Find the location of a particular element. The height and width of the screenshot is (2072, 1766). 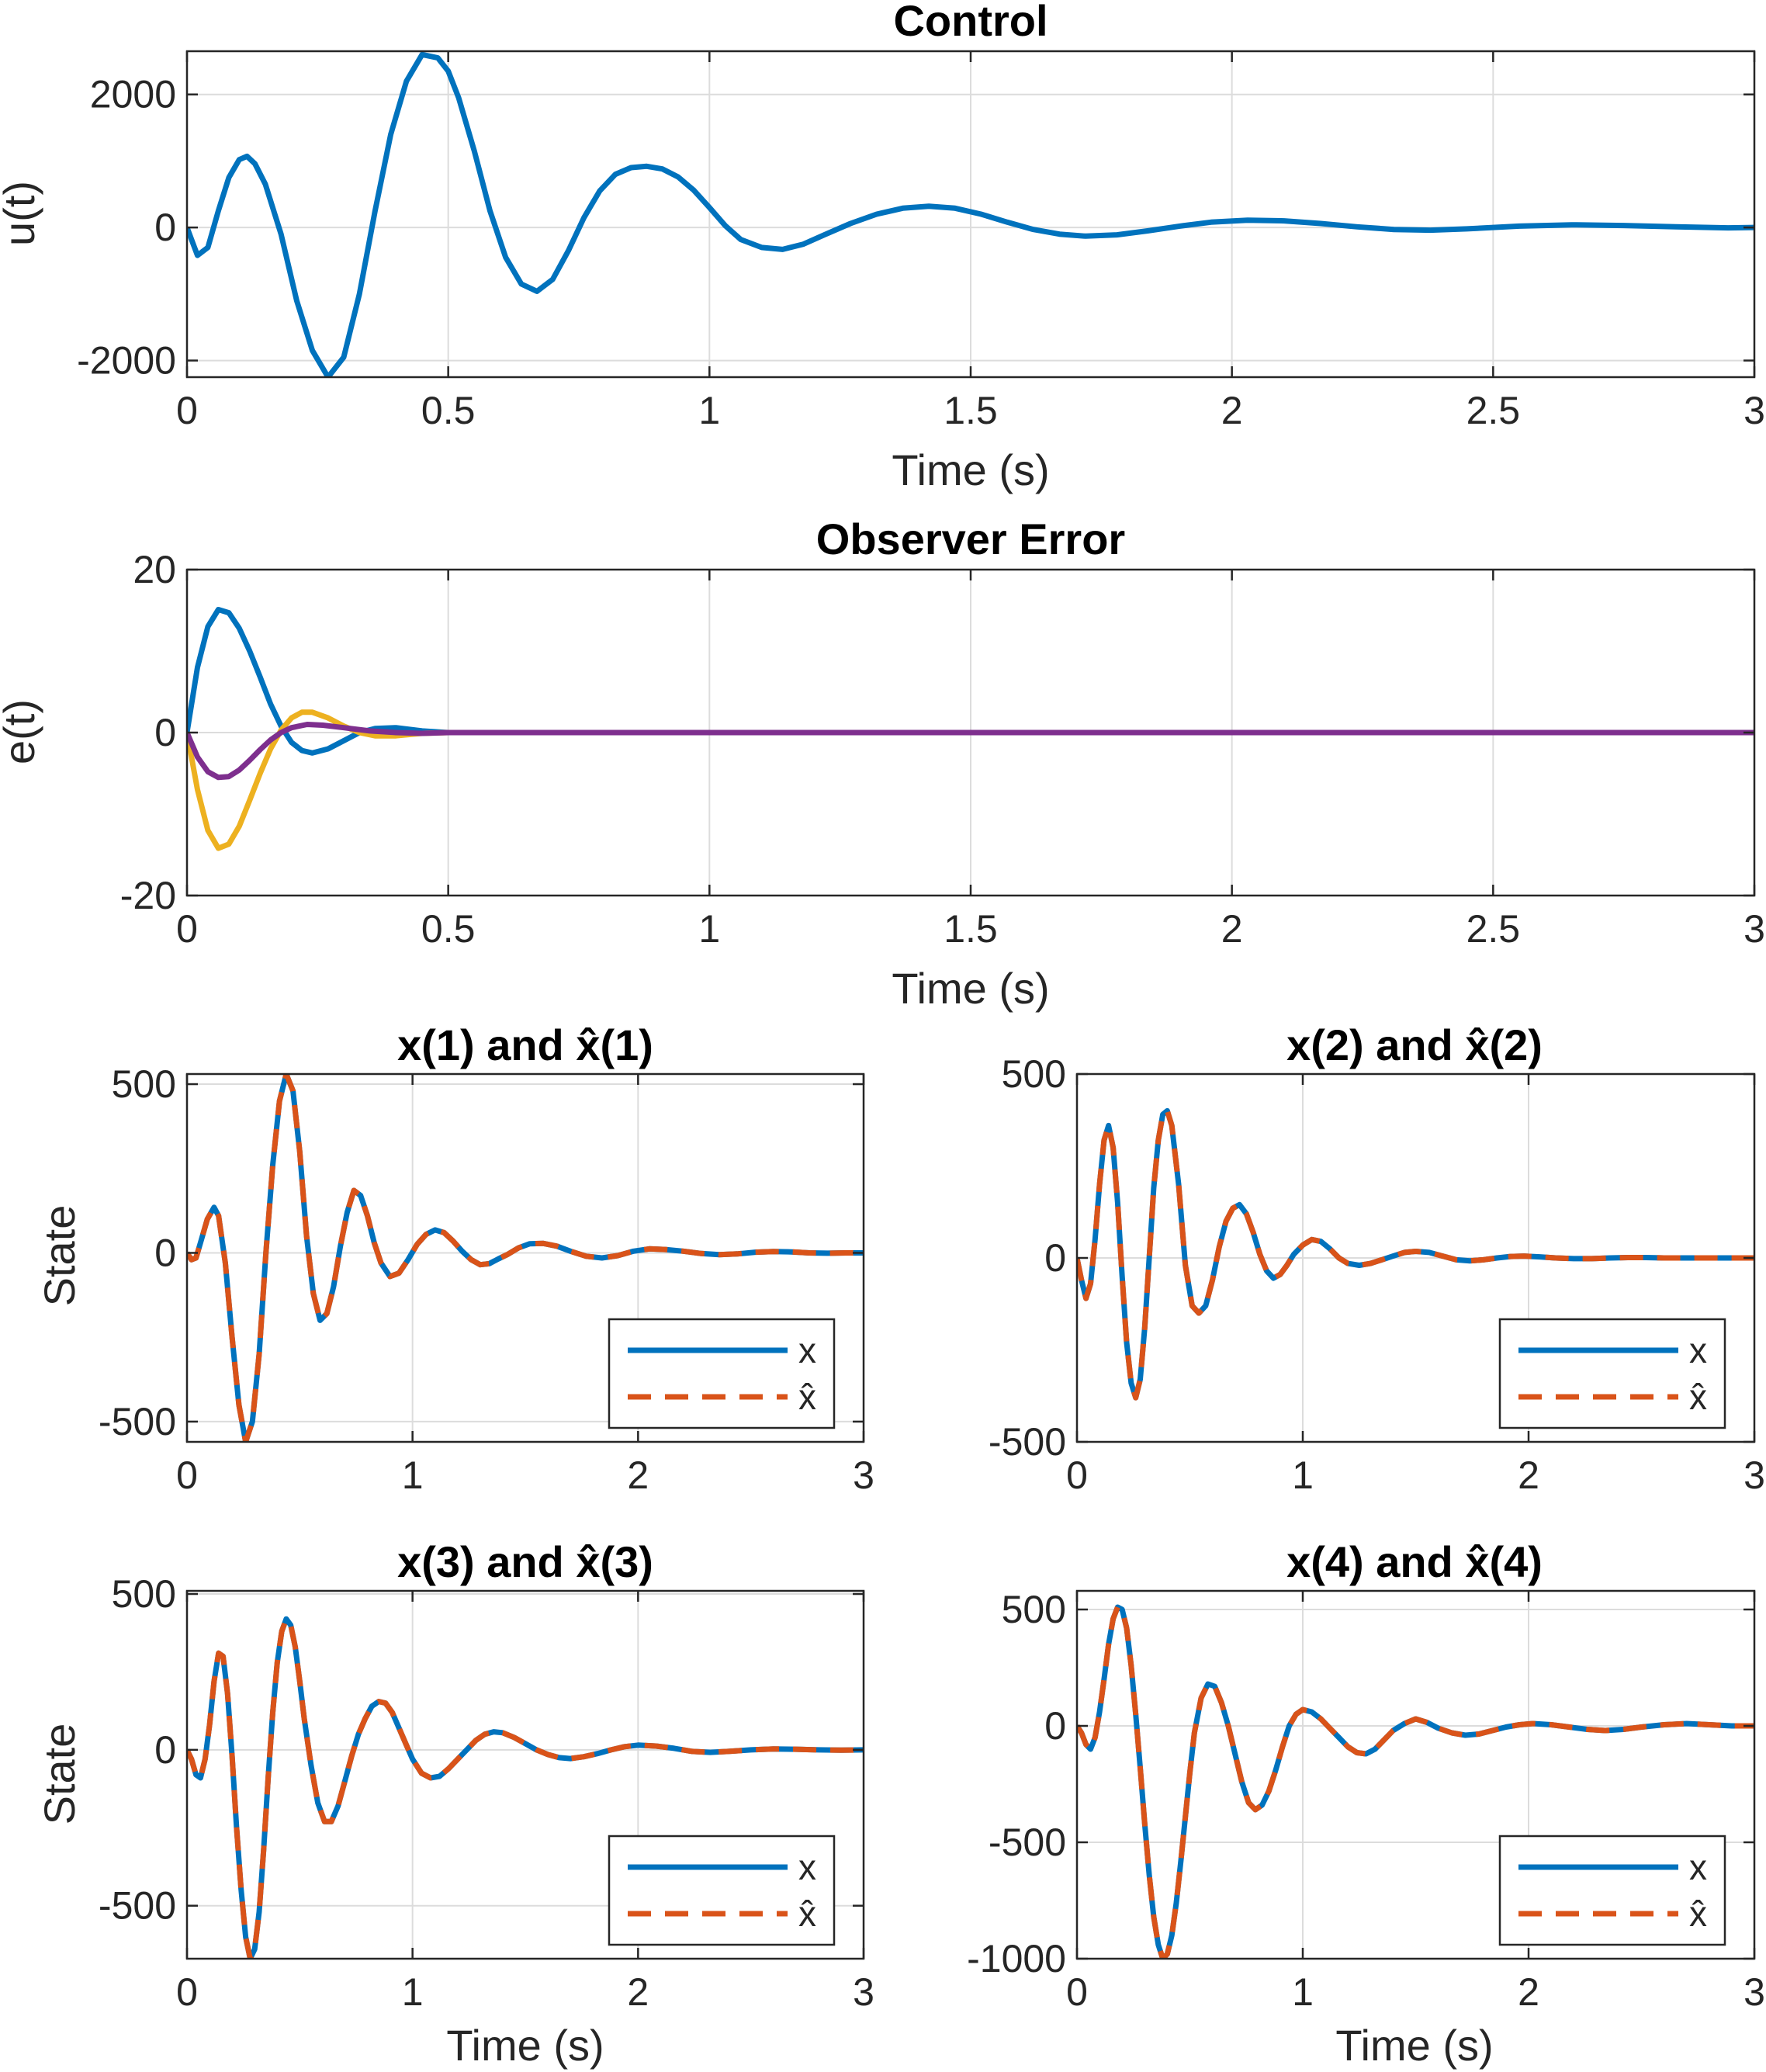

y-tick-label: 2000 is located at coordinates (133, 94).